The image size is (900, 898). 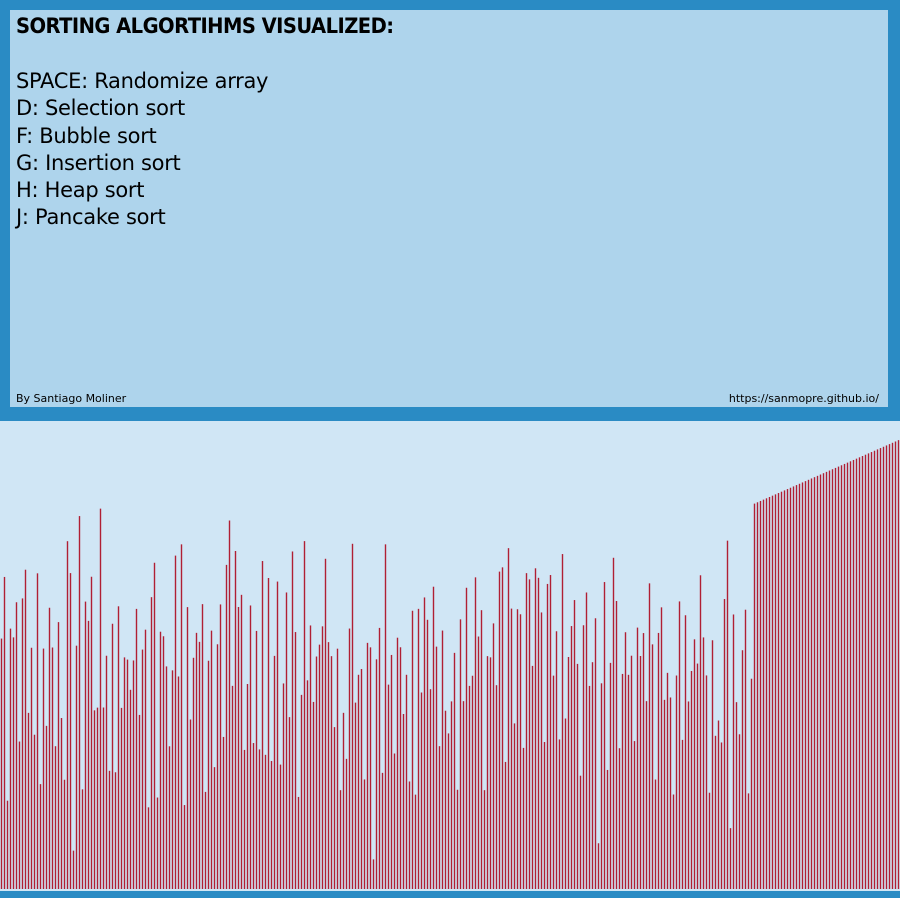 What do you see at coordinates (803, 398) in the screenshot?
I see `website-link: https://sanmopre.github.io/` at bounding box center [803, 398].